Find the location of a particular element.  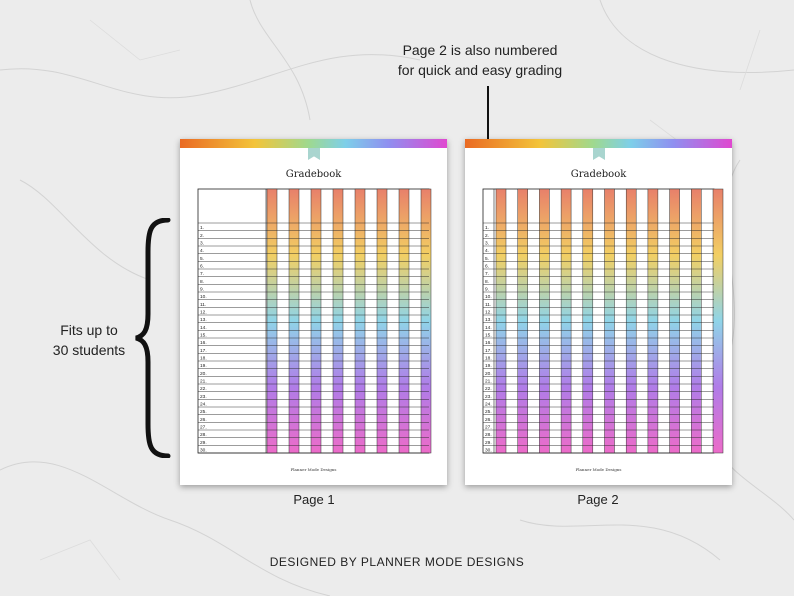

callout-line-2: for quick and easy grading is located at coordinates (480, 70).